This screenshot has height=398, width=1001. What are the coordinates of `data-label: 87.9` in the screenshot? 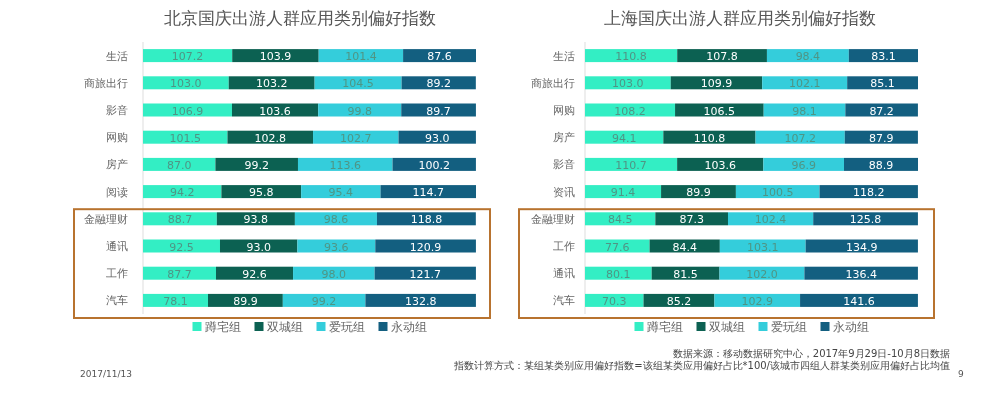 It's located at (881, 138).